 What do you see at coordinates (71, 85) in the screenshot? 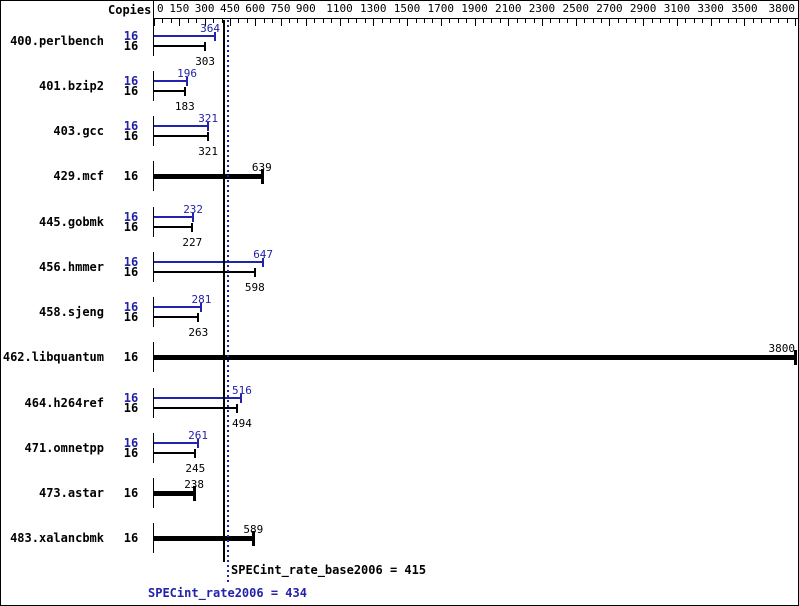
I see `benchmark-name-label: 401.bzip2` at bounding box center [71, 85].